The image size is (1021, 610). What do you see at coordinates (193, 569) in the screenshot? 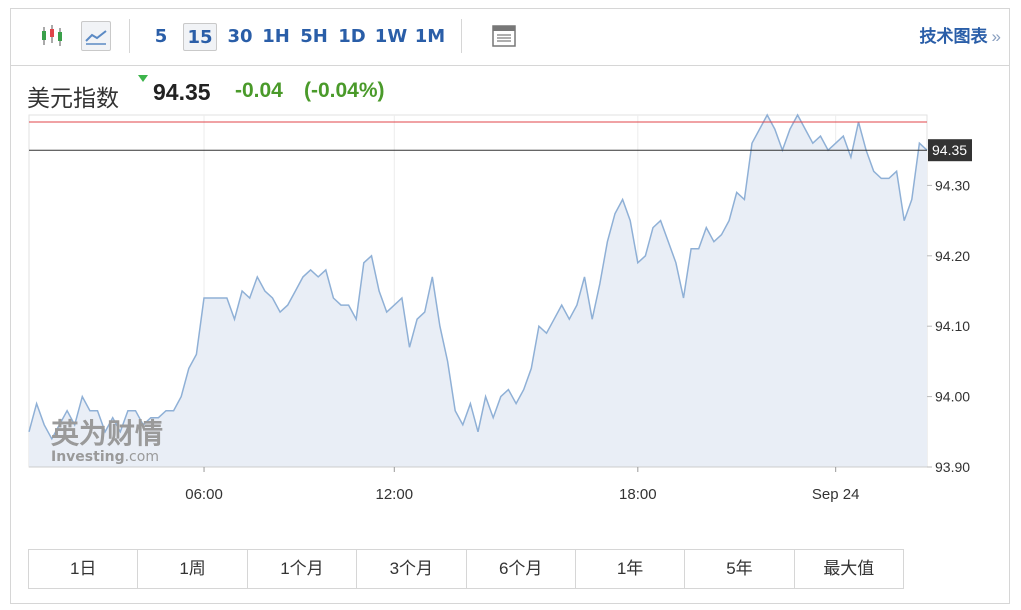
I see `range-1w: 1周` at bounding box center [193, 569].